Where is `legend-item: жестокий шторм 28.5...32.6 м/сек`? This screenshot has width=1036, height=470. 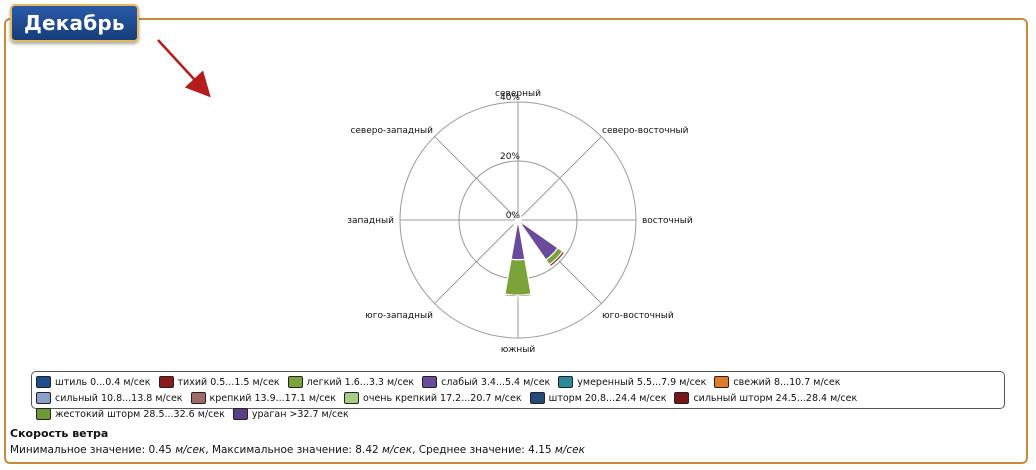
legend-item: жестокий шторм 28.5...32.6 м/сек is located at coordinates (130, 414).